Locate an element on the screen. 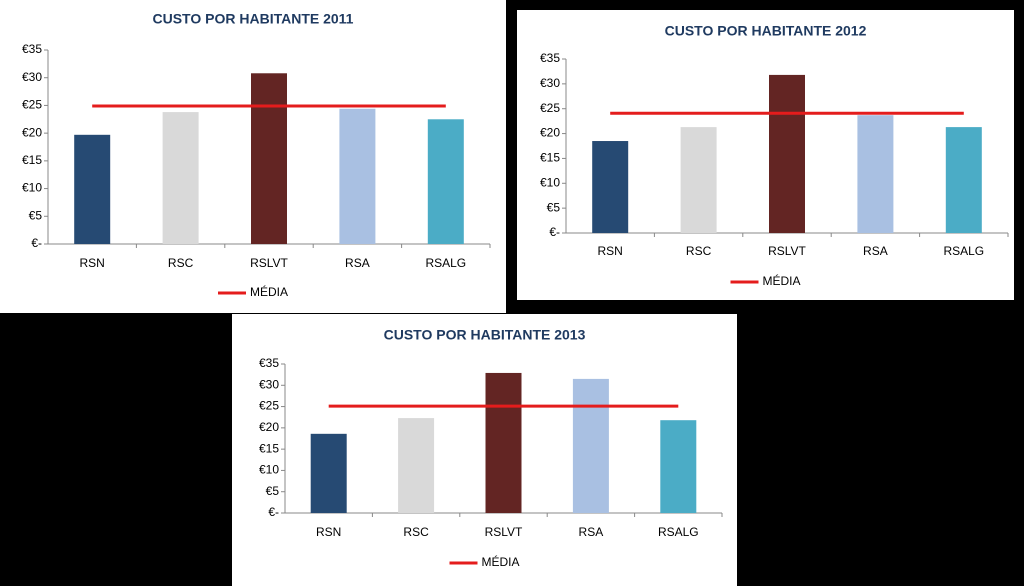  chart-title: CUSTO POR HABITANTE 2012 is located at coordinates (766, 31).